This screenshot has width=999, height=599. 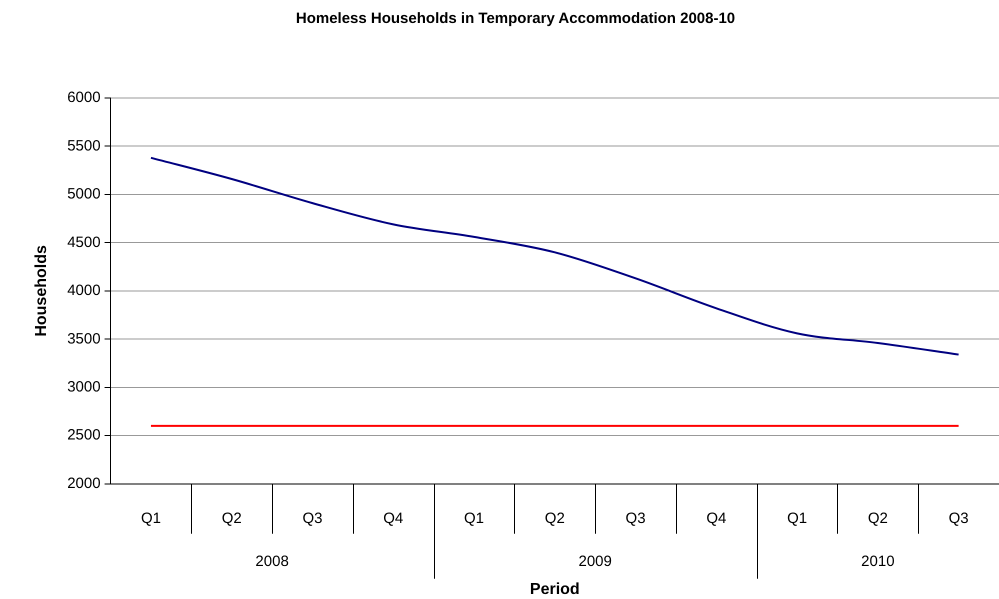 I want to click on text: 2009, so click(x=595, y=561).